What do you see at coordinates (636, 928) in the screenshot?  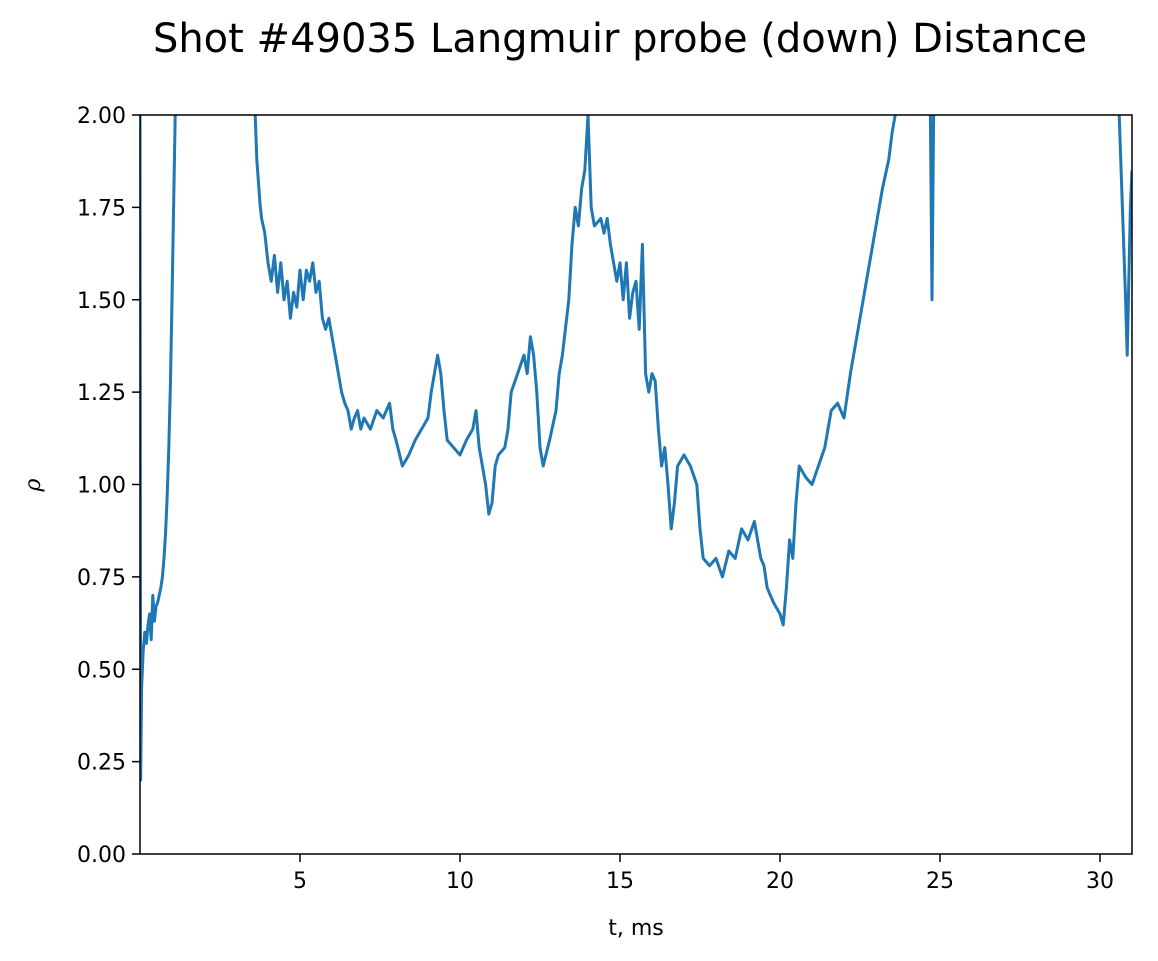 I see `x-axis-label: t, ms` at bounding box center [636, 928].